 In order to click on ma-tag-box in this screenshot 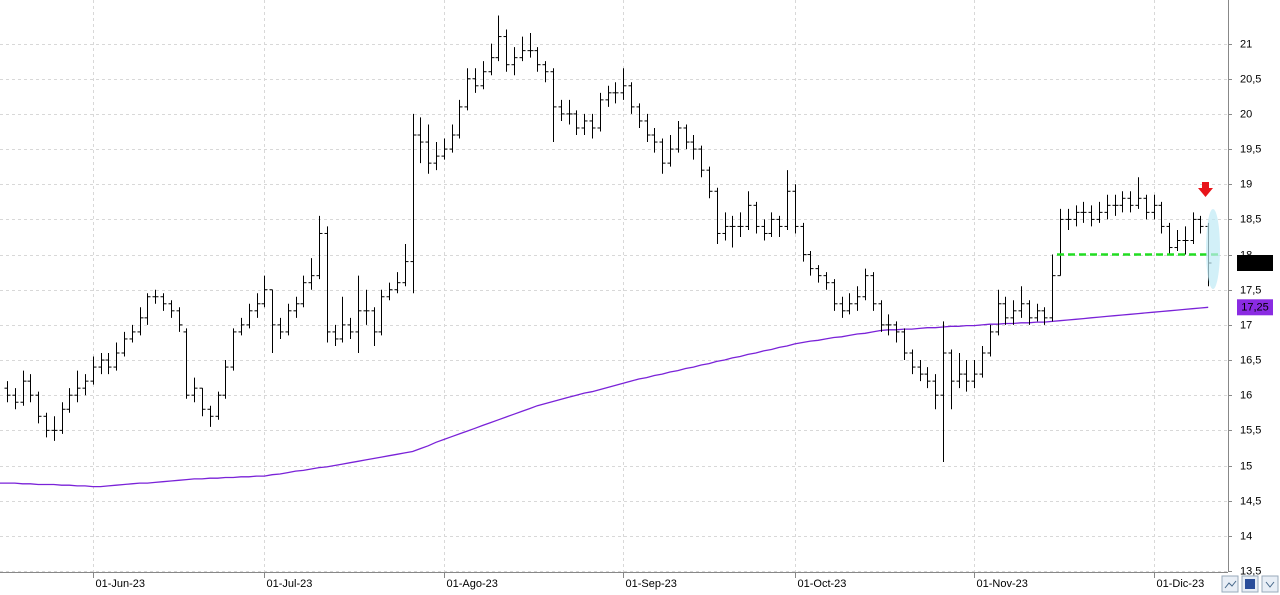, I will do `click(1255, 307)`.